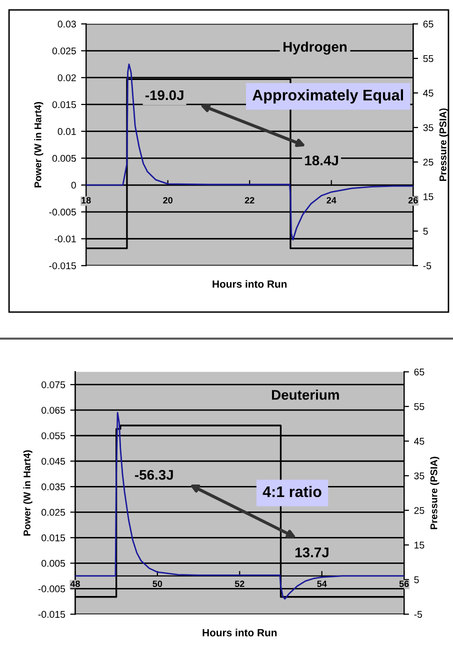 The width and height of the screenshot is (453, 664). I want to click on y-tick-label: 0.035, so click(54, 486).